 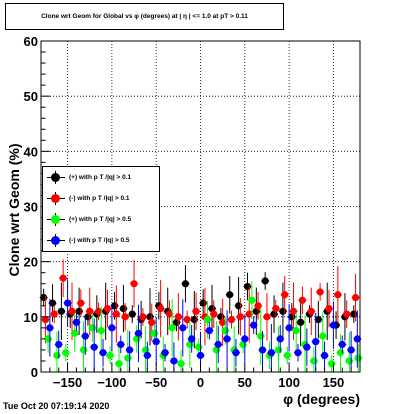 I want to click on legend-label: (-) with p T /|q| > 0.1, so click(x=99, y=198).